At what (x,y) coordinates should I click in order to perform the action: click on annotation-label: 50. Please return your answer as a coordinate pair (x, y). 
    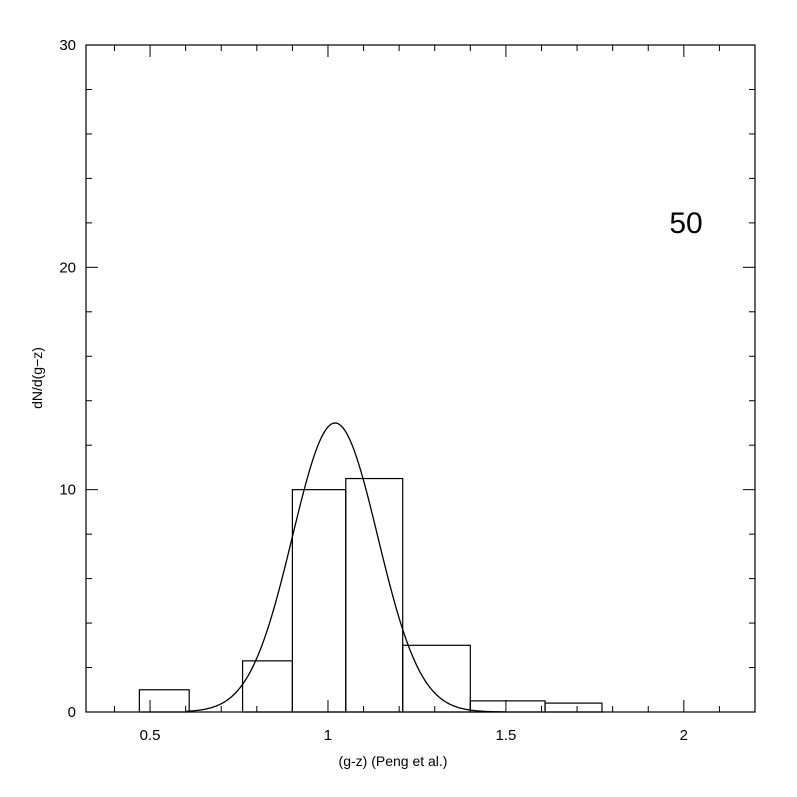
    Looking at the image, I should click on (685, 223).